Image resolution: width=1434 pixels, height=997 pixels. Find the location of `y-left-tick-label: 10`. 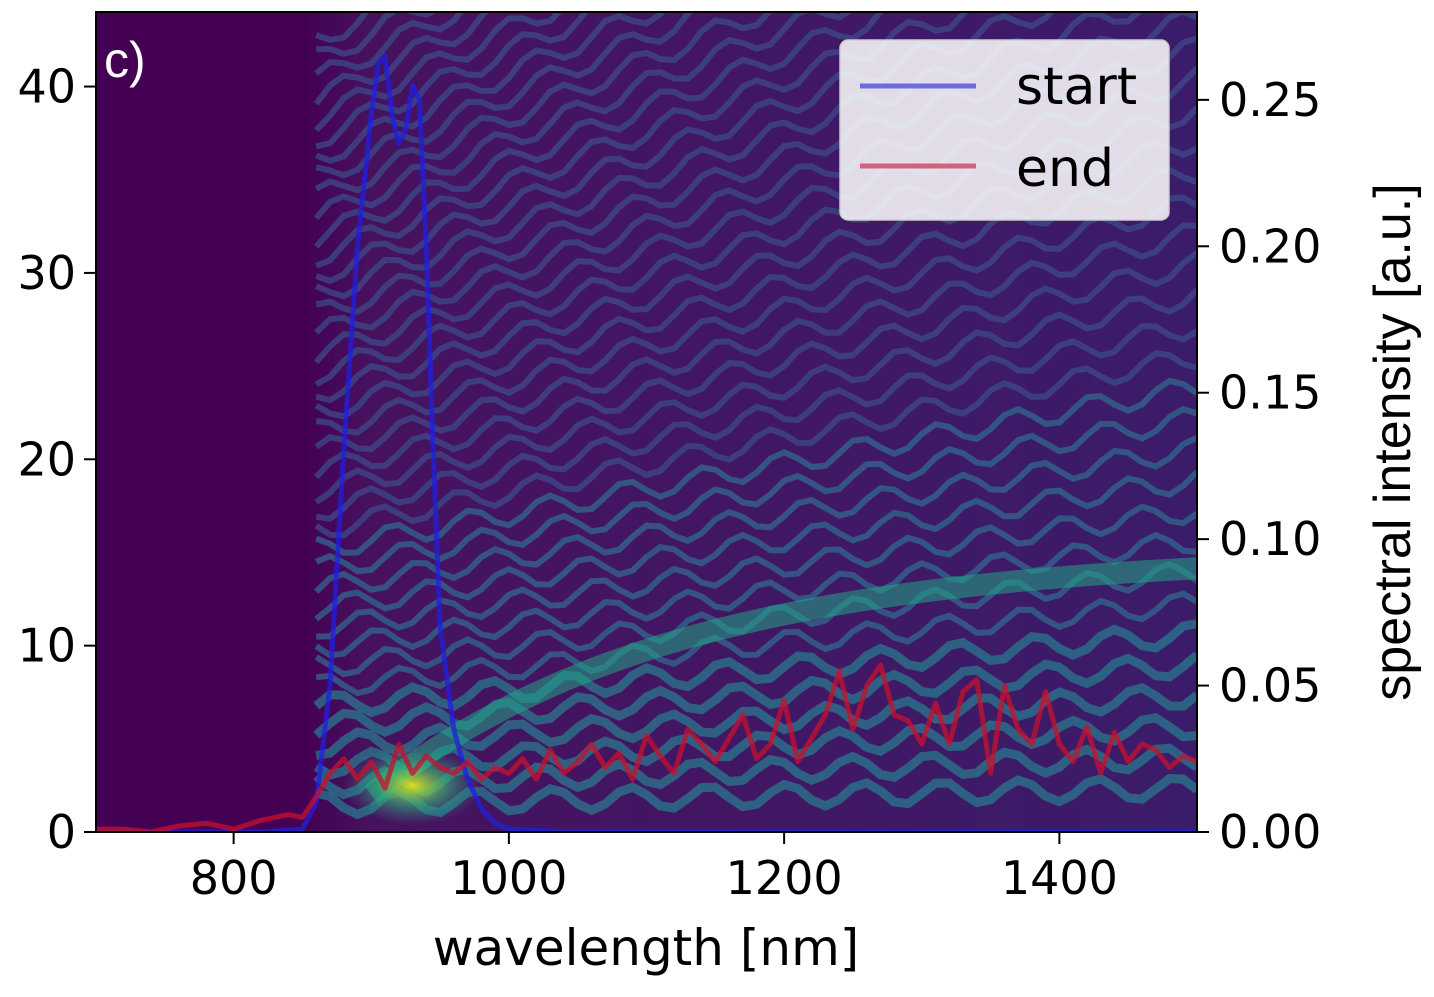

y-left-tick-label: 10 is located at coordinates (46, 646).